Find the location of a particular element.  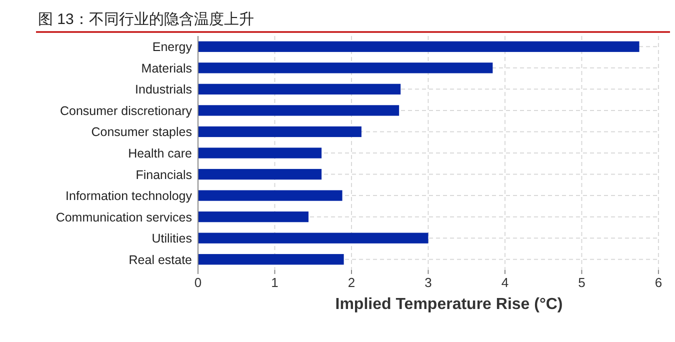

y-tick-label: Utilities is located at coordinates (172, 239).